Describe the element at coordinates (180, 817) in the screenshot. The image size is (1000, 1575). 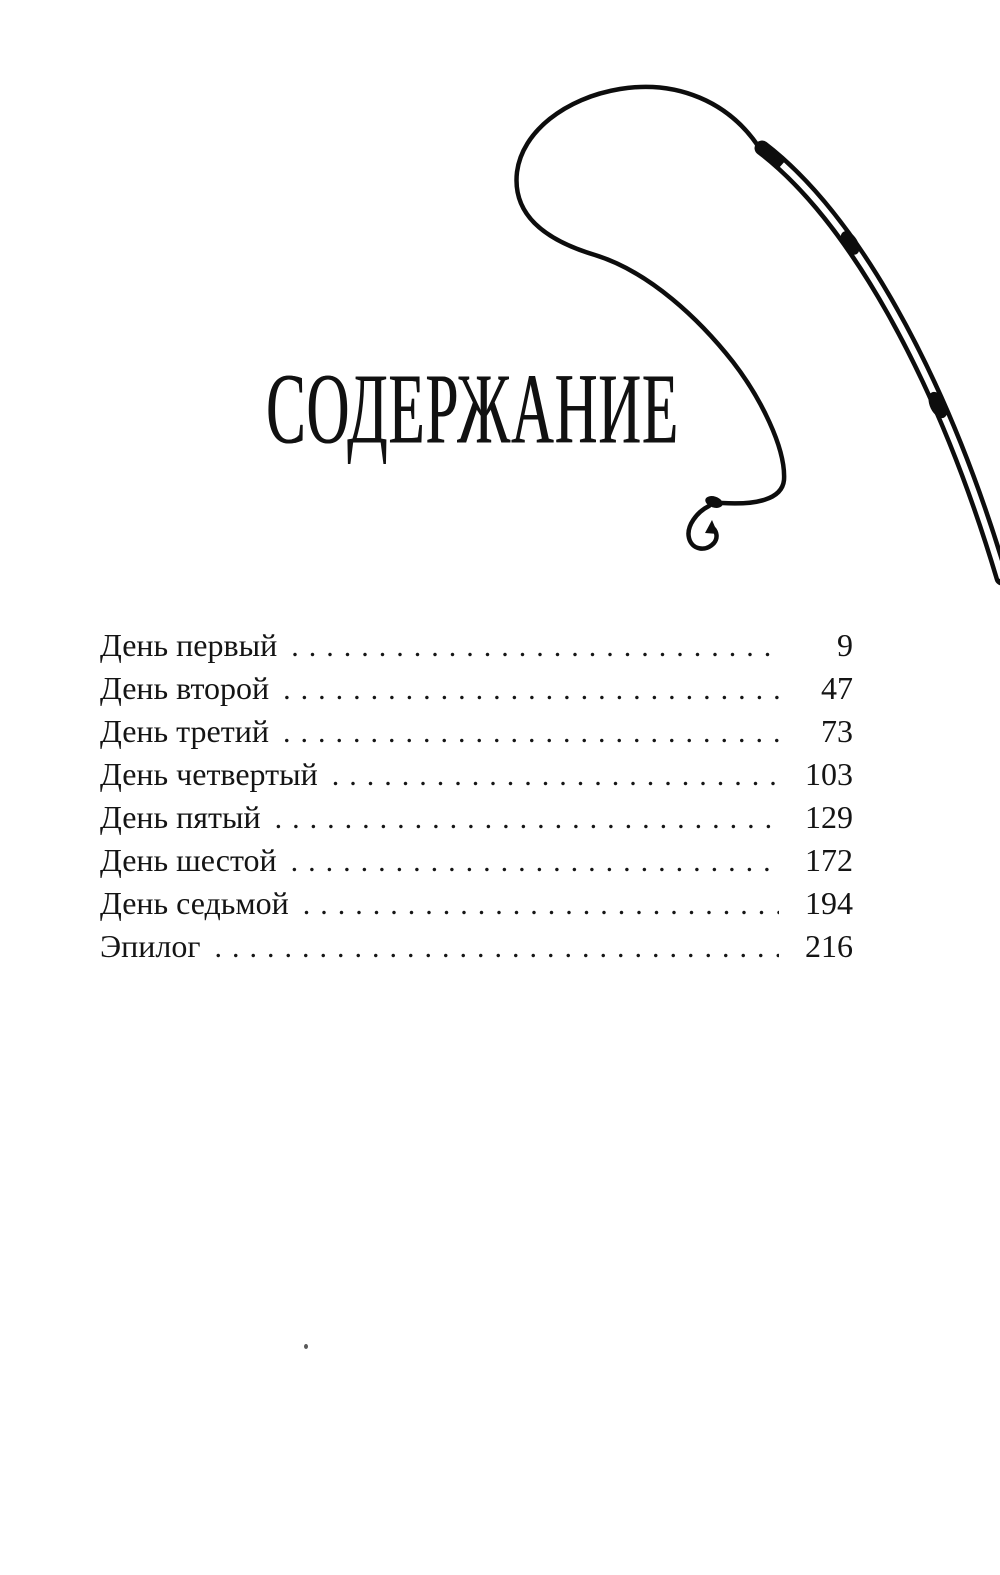
I see `toc-entry-label: День пятый` at that location.